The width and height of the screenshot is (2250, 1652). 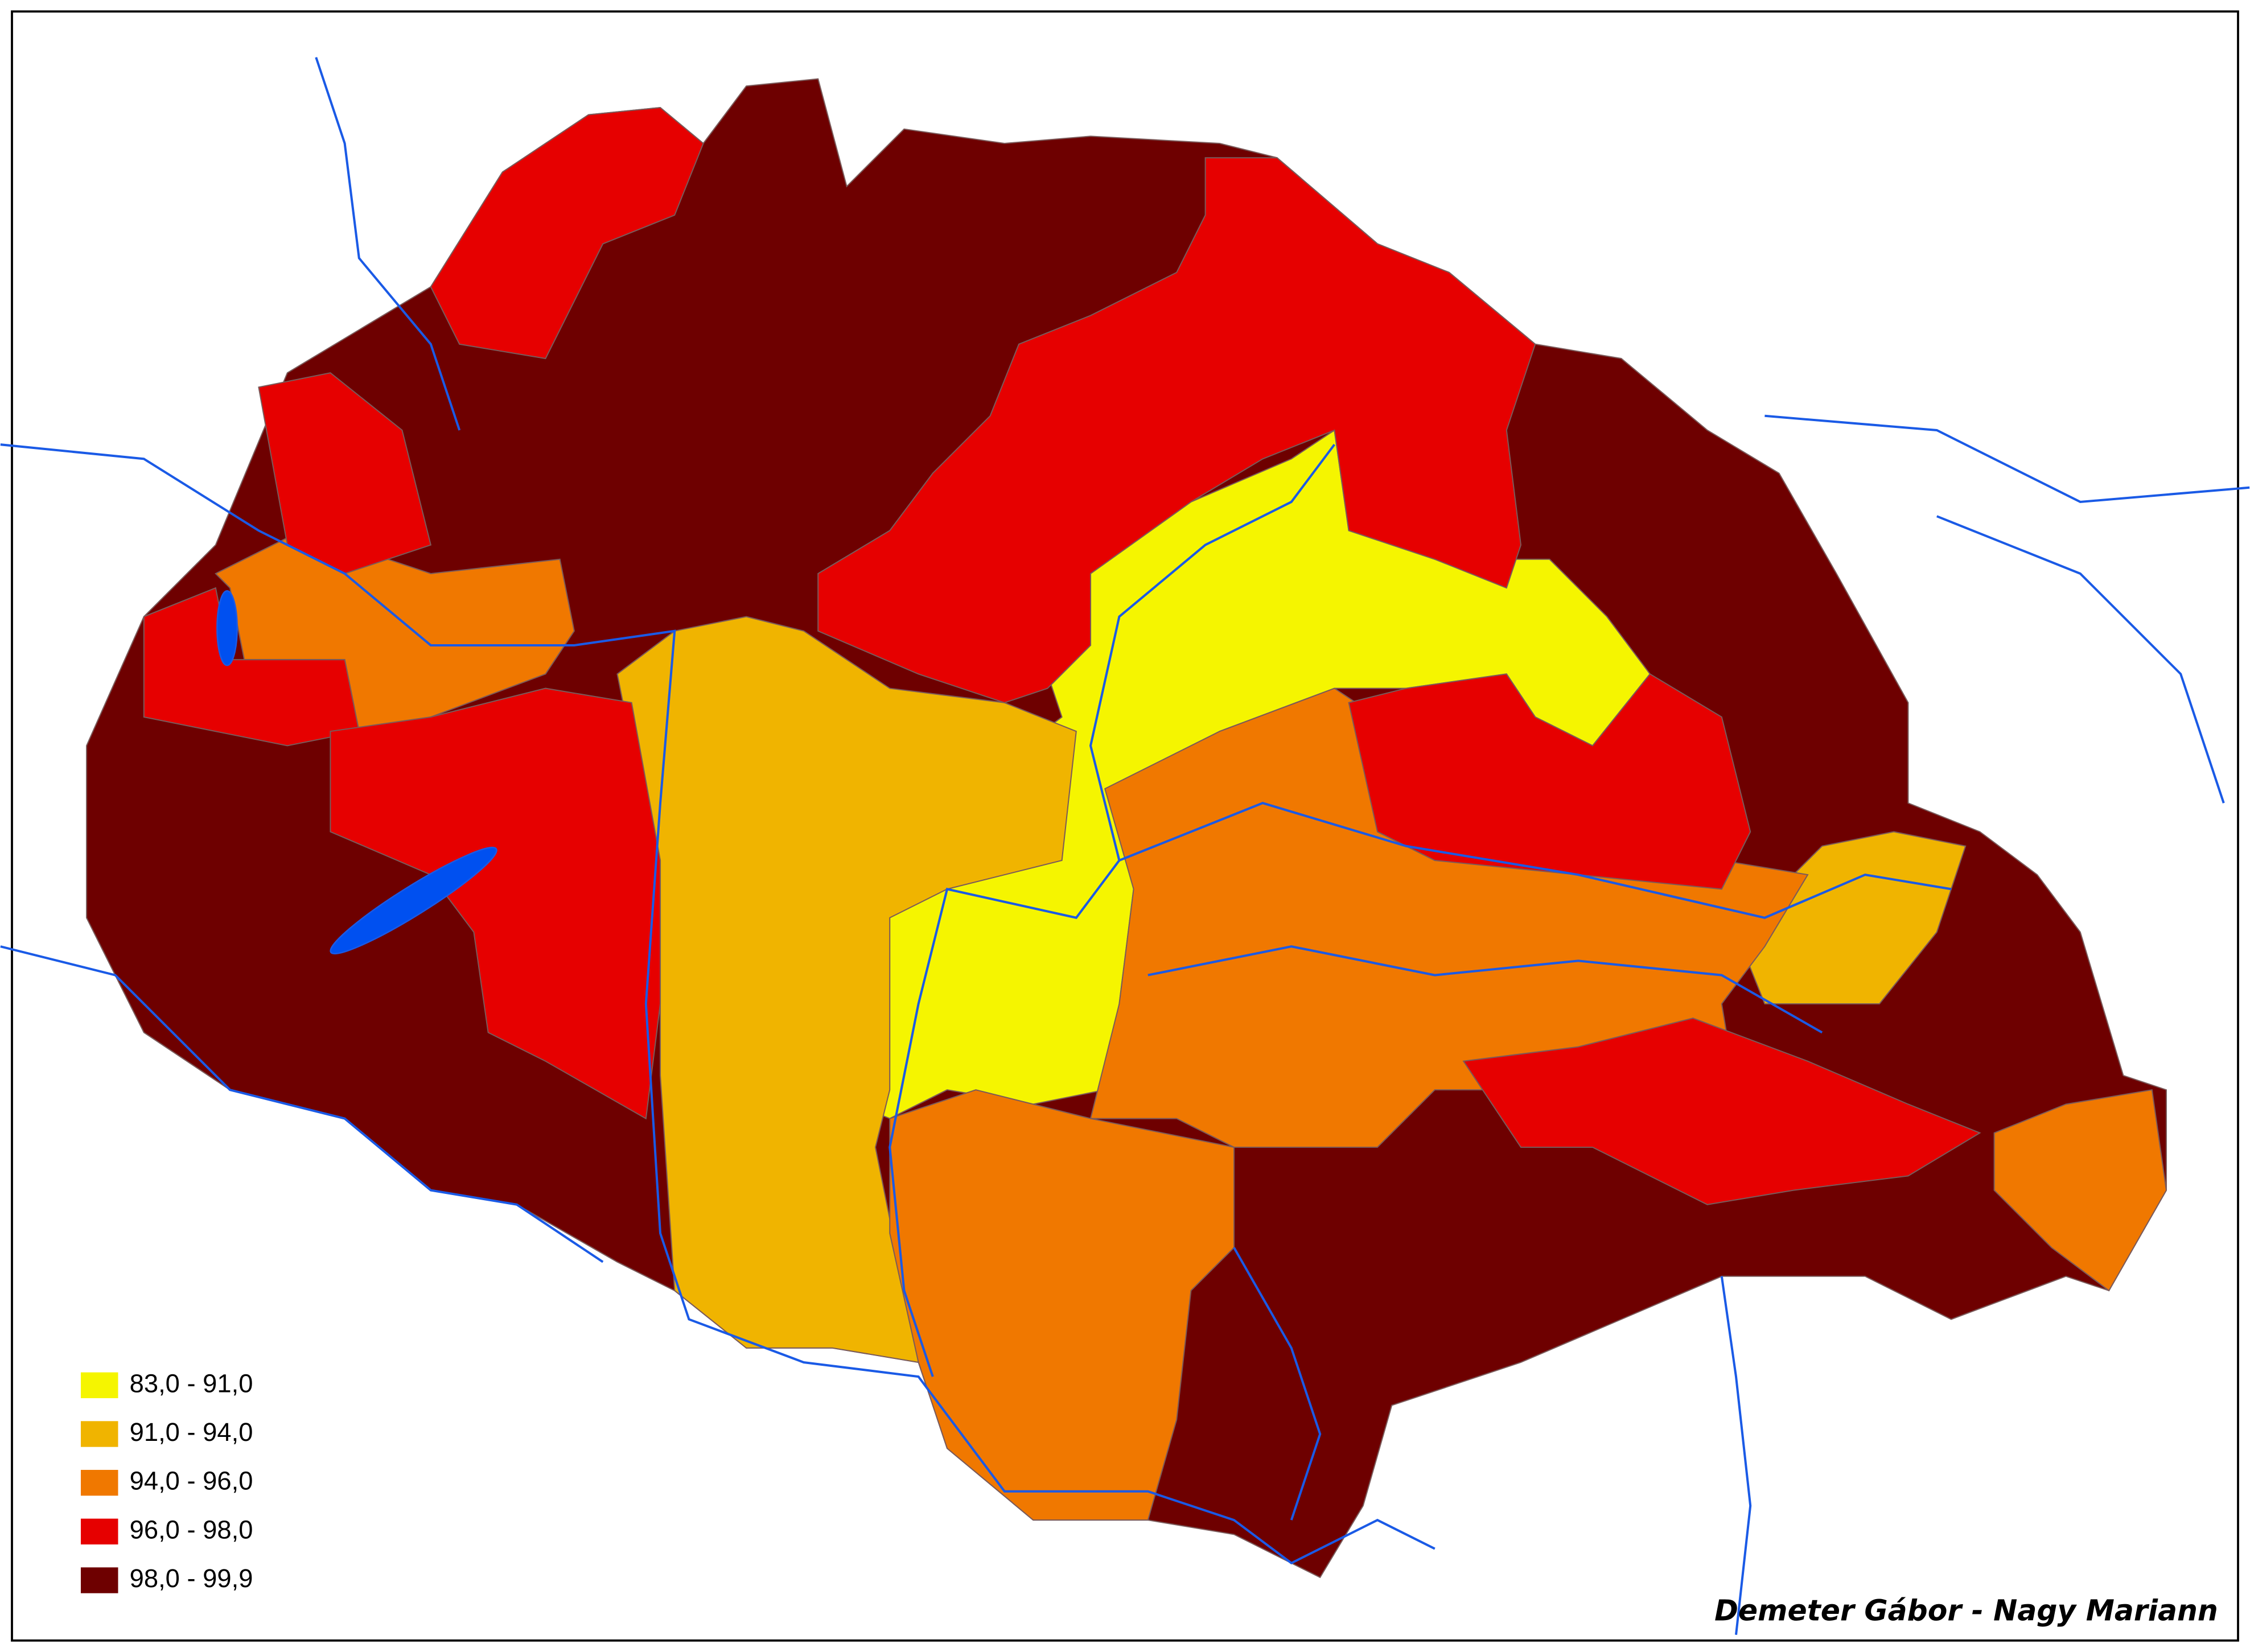 I want to click on legend-label: 96,0 - 98,0, so click(x=191, y=1529).